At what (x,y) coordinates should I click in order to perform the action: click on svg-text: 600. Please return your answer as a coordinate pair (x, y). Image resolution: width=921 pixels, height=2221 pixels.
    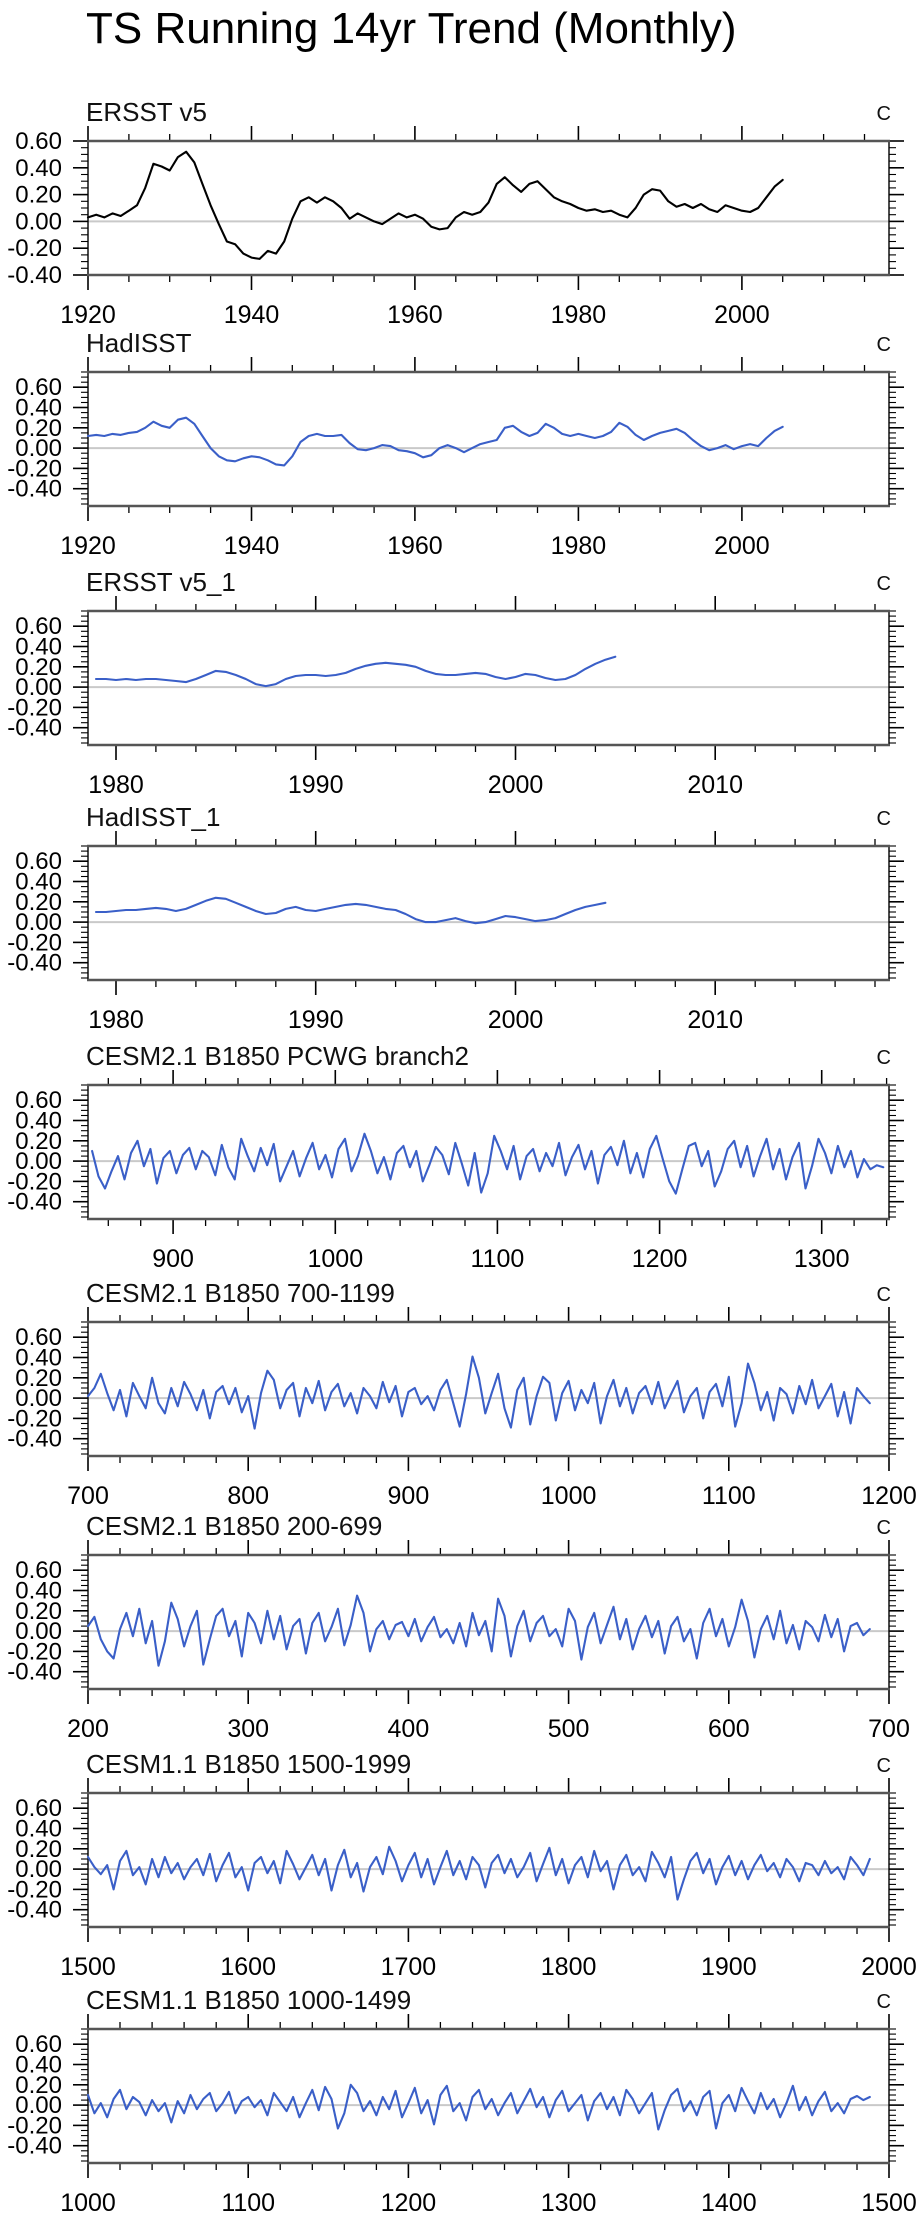
    Looking at the image, I should click on (729, 1729).